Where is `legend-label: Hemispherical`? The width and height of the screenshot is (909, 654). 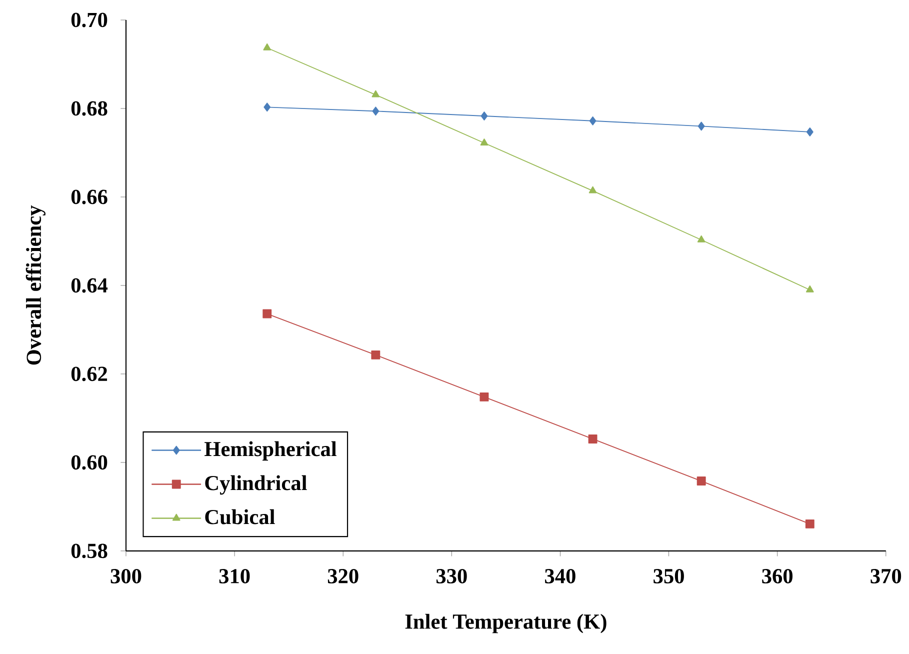 legend-label: Hemispherical is located at coordinates (270, 451).